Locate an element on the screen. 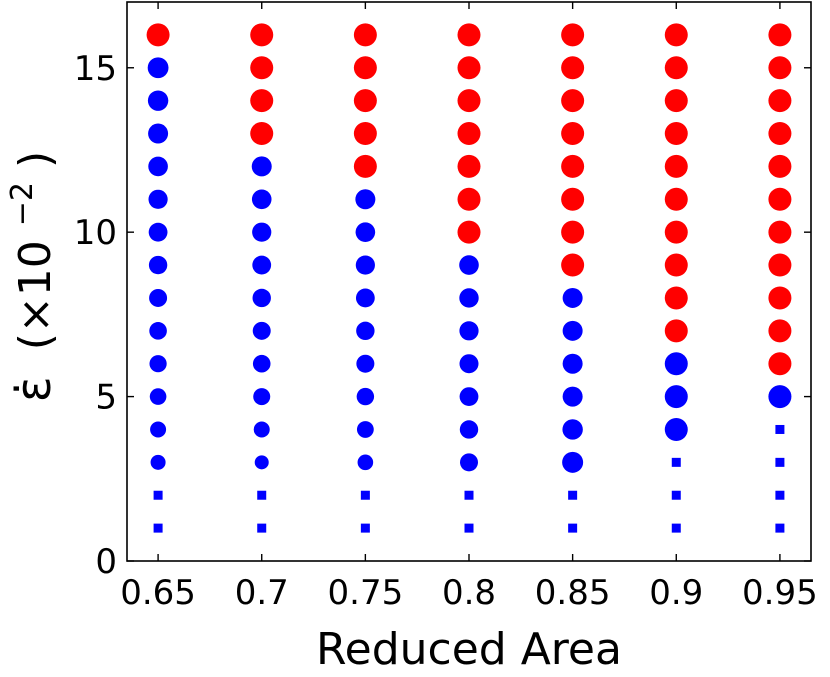 This screenshot has height=677, width=830. y-tick-label: 5 is located at coordinates (106, 398).